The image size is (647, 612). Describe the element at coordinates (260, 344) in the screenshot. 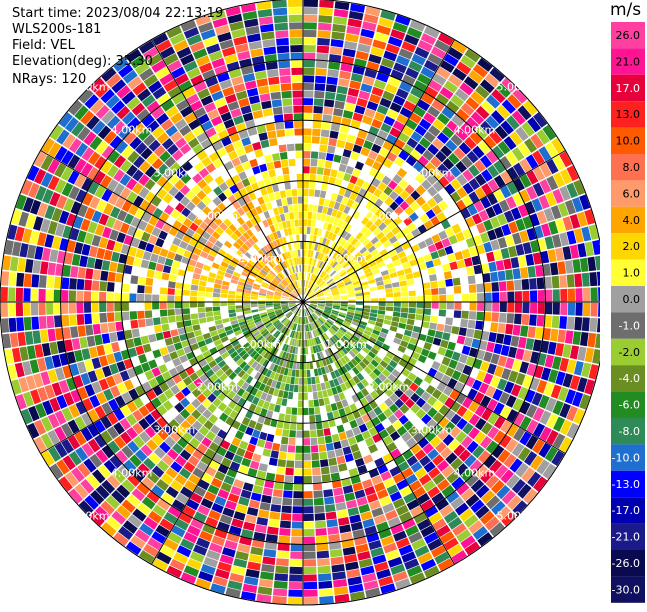

I see `range-ring-label: 1.00km` at that location.